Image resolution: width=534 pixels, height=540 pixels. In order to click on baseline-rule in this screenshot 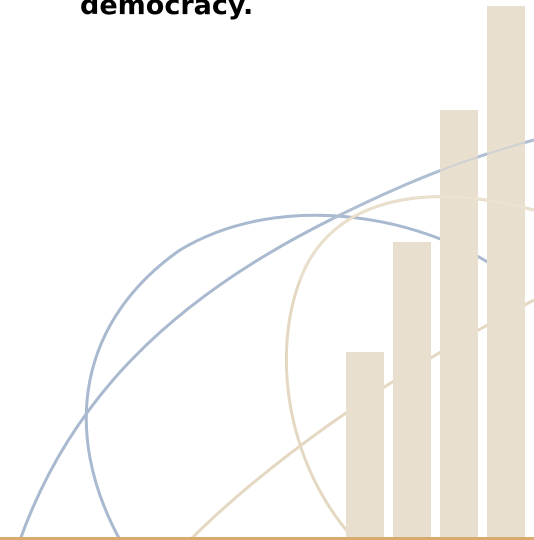, I will do `click(267, 538)`.